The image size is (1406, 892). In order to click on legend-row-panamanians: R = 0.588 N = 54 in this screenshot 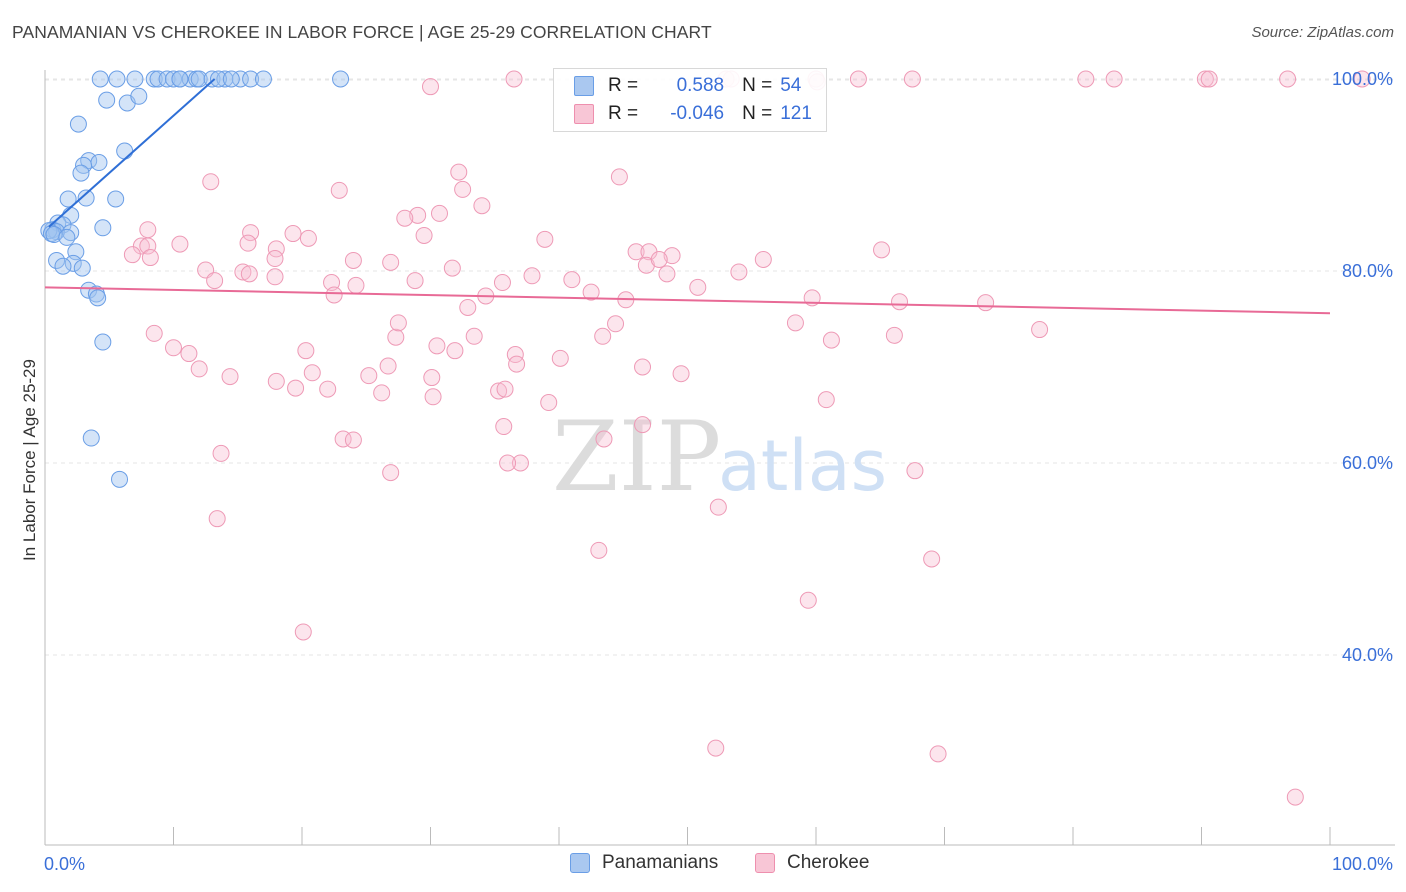, I will do `click(687, 86)`.